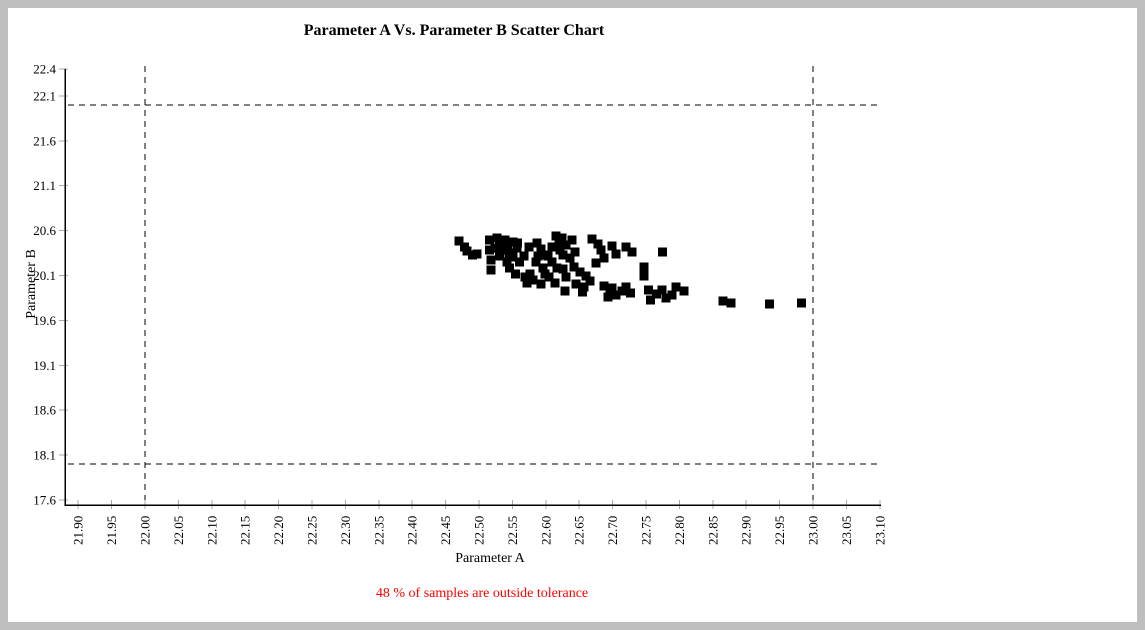  What do you see at coordinates (646, 530) in the screenshot?
I see `x-tick-label: 22.75` at bounding box center [646, 530].